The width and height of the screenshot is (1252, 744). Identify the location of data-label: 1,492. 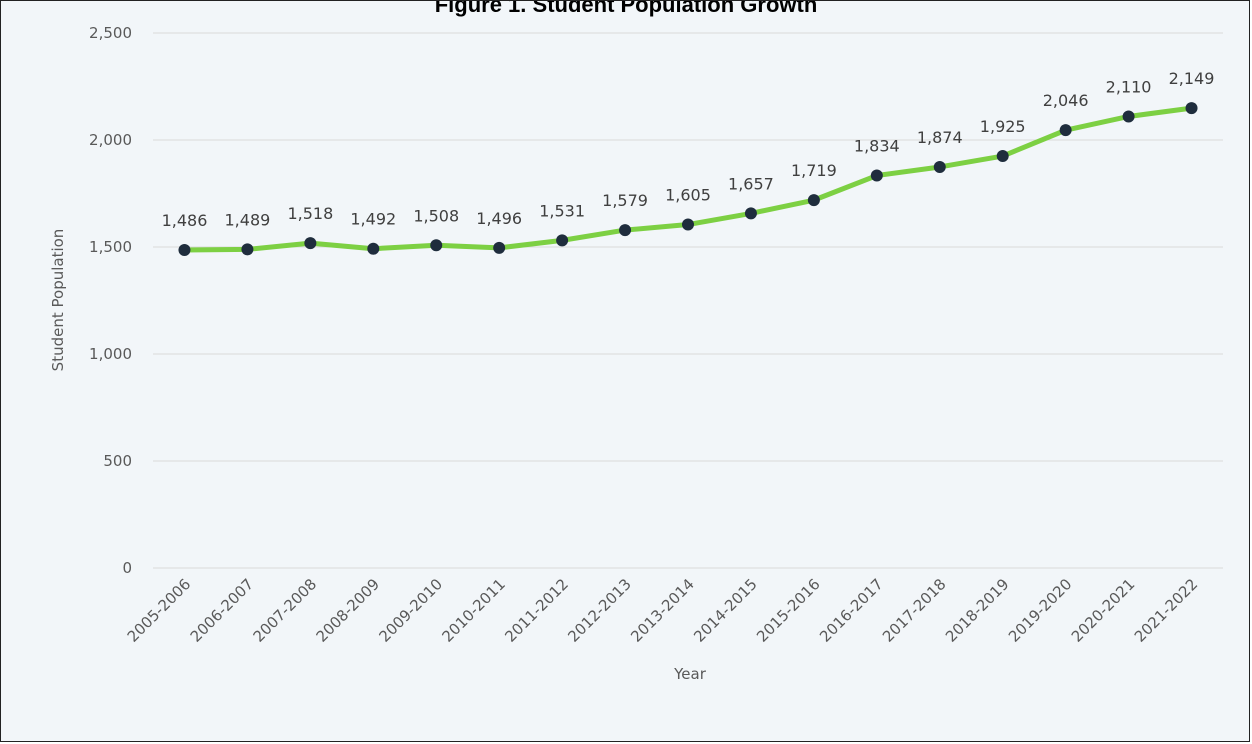
(373, 219).